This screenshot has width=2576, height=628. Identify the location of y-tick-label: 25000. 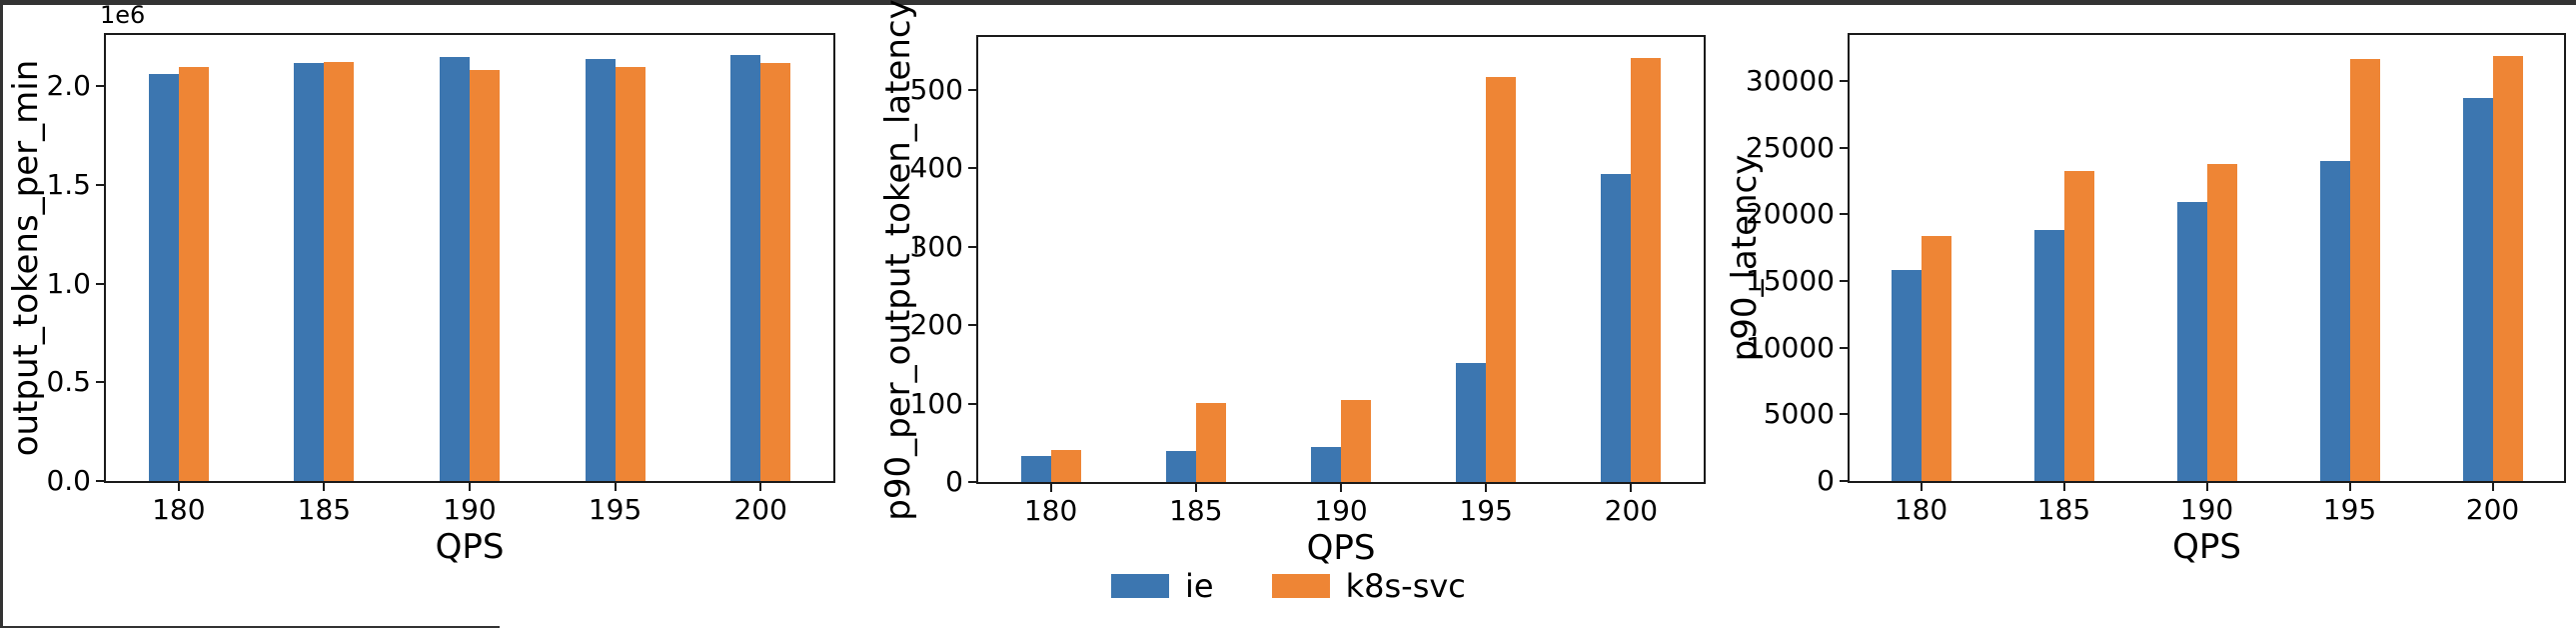
(1790, 147).